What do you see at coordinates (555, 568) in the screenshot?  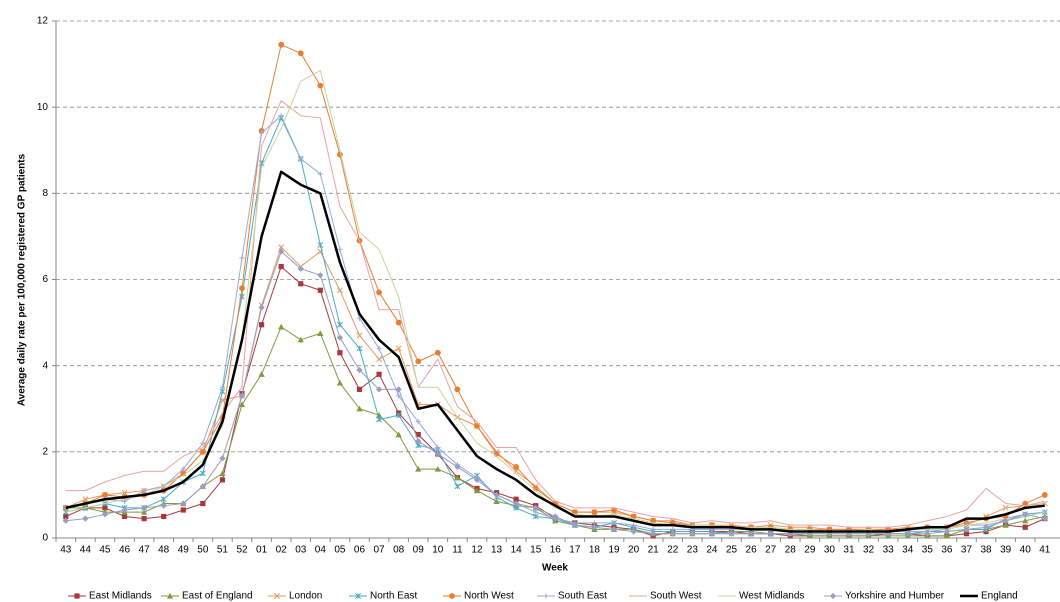 I see `x-axis-title: Week` at bounding box center [555, 568].